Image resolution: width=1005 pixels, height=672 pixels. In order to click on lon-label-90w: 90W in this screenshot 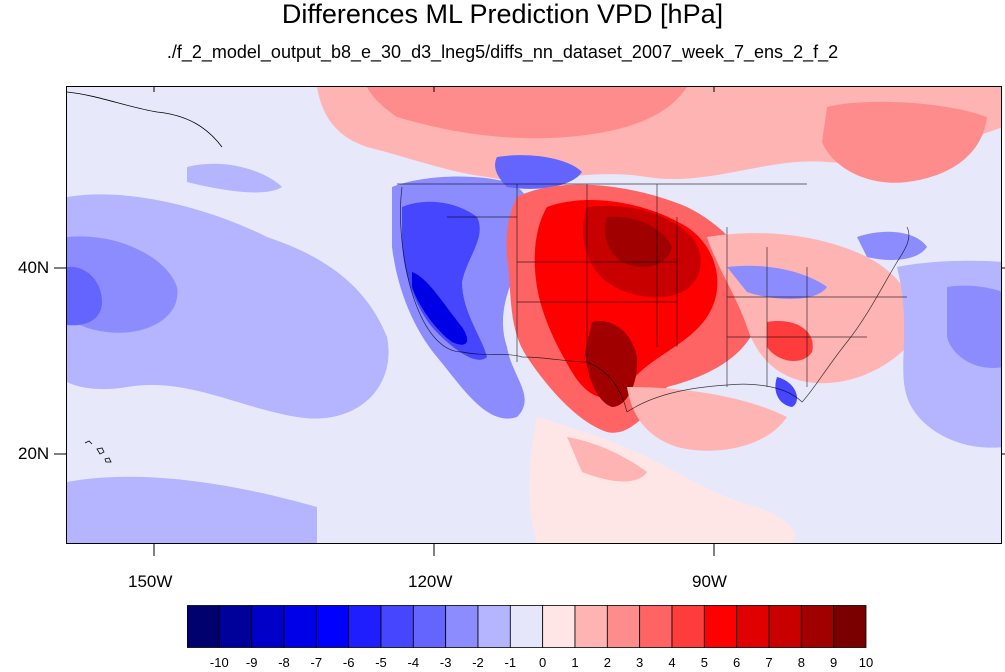, I will do `click(709, 581)`.